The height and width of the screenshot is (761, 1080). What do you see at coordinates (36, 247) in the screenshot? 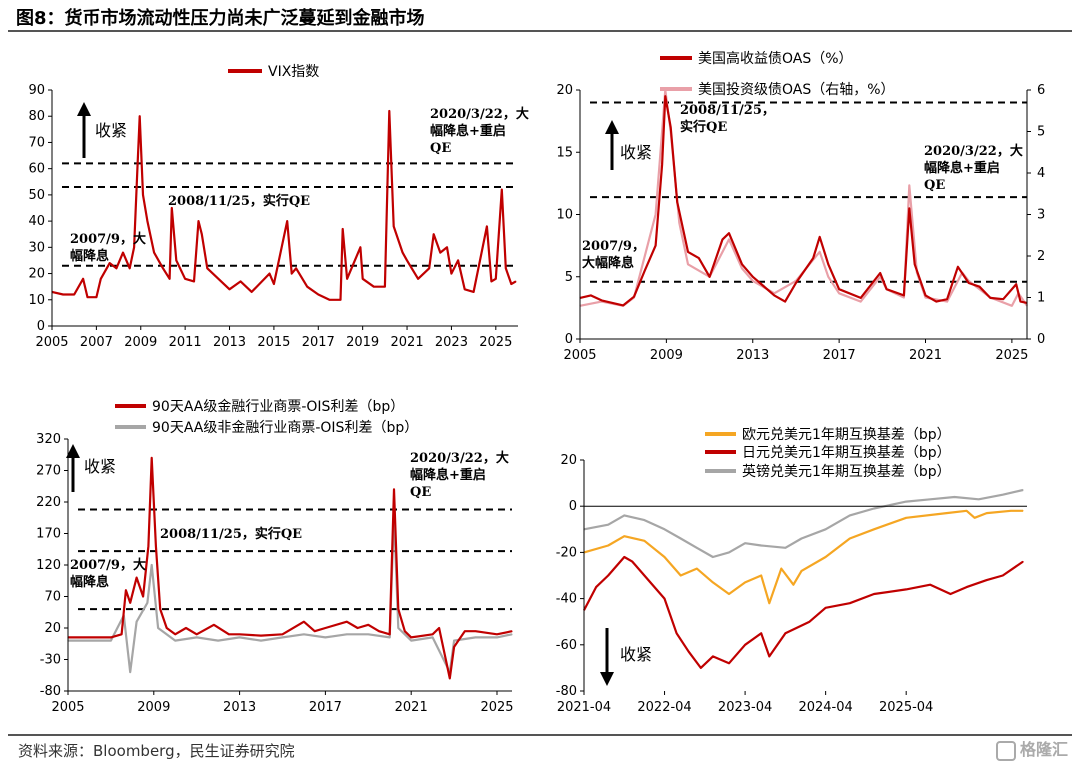
I see `y-tick-label: 30` at bounding box center [36, 247].